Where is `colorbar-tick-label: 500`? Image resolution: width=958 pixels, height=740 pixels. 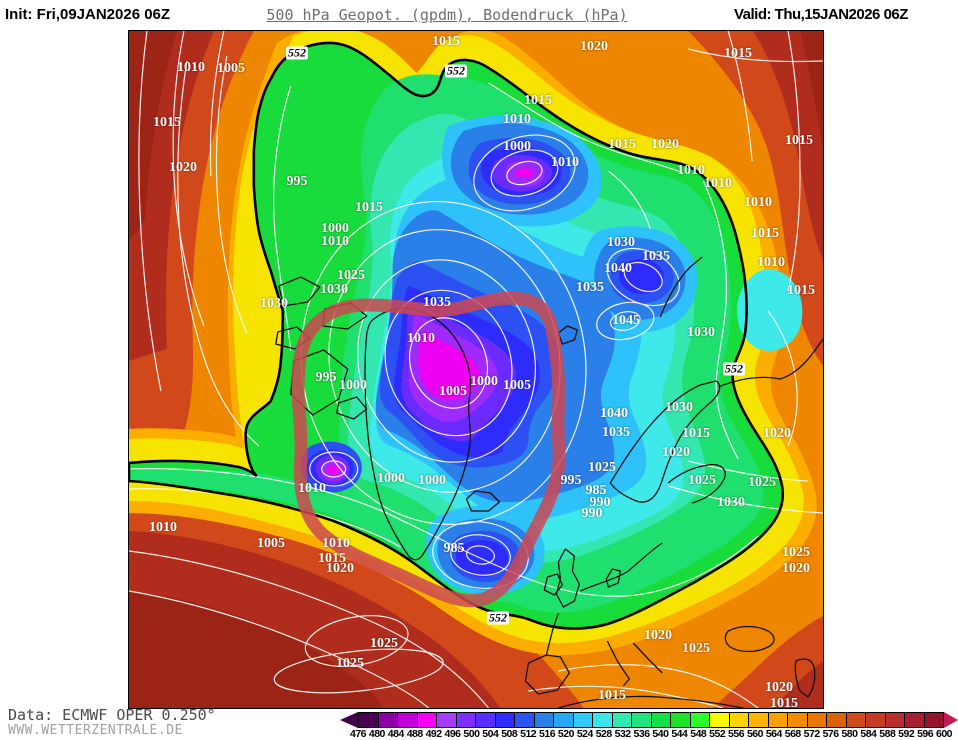
colorbar-tick-label: 500 is located at coordinates (471, 734).